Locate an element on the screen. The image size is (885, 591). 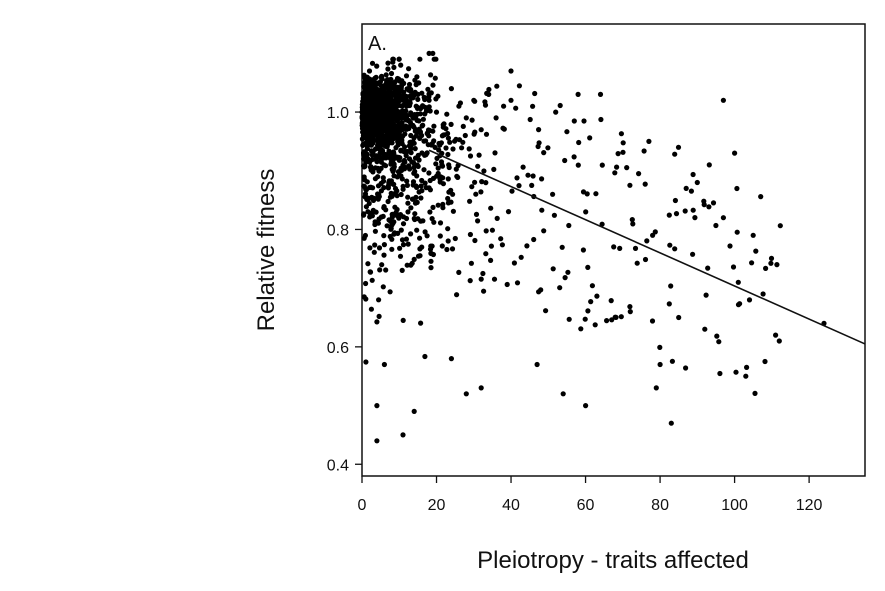
x-axis-ticks: 0 20 40 60 80 100 120 is located at coordinates (590, 495).